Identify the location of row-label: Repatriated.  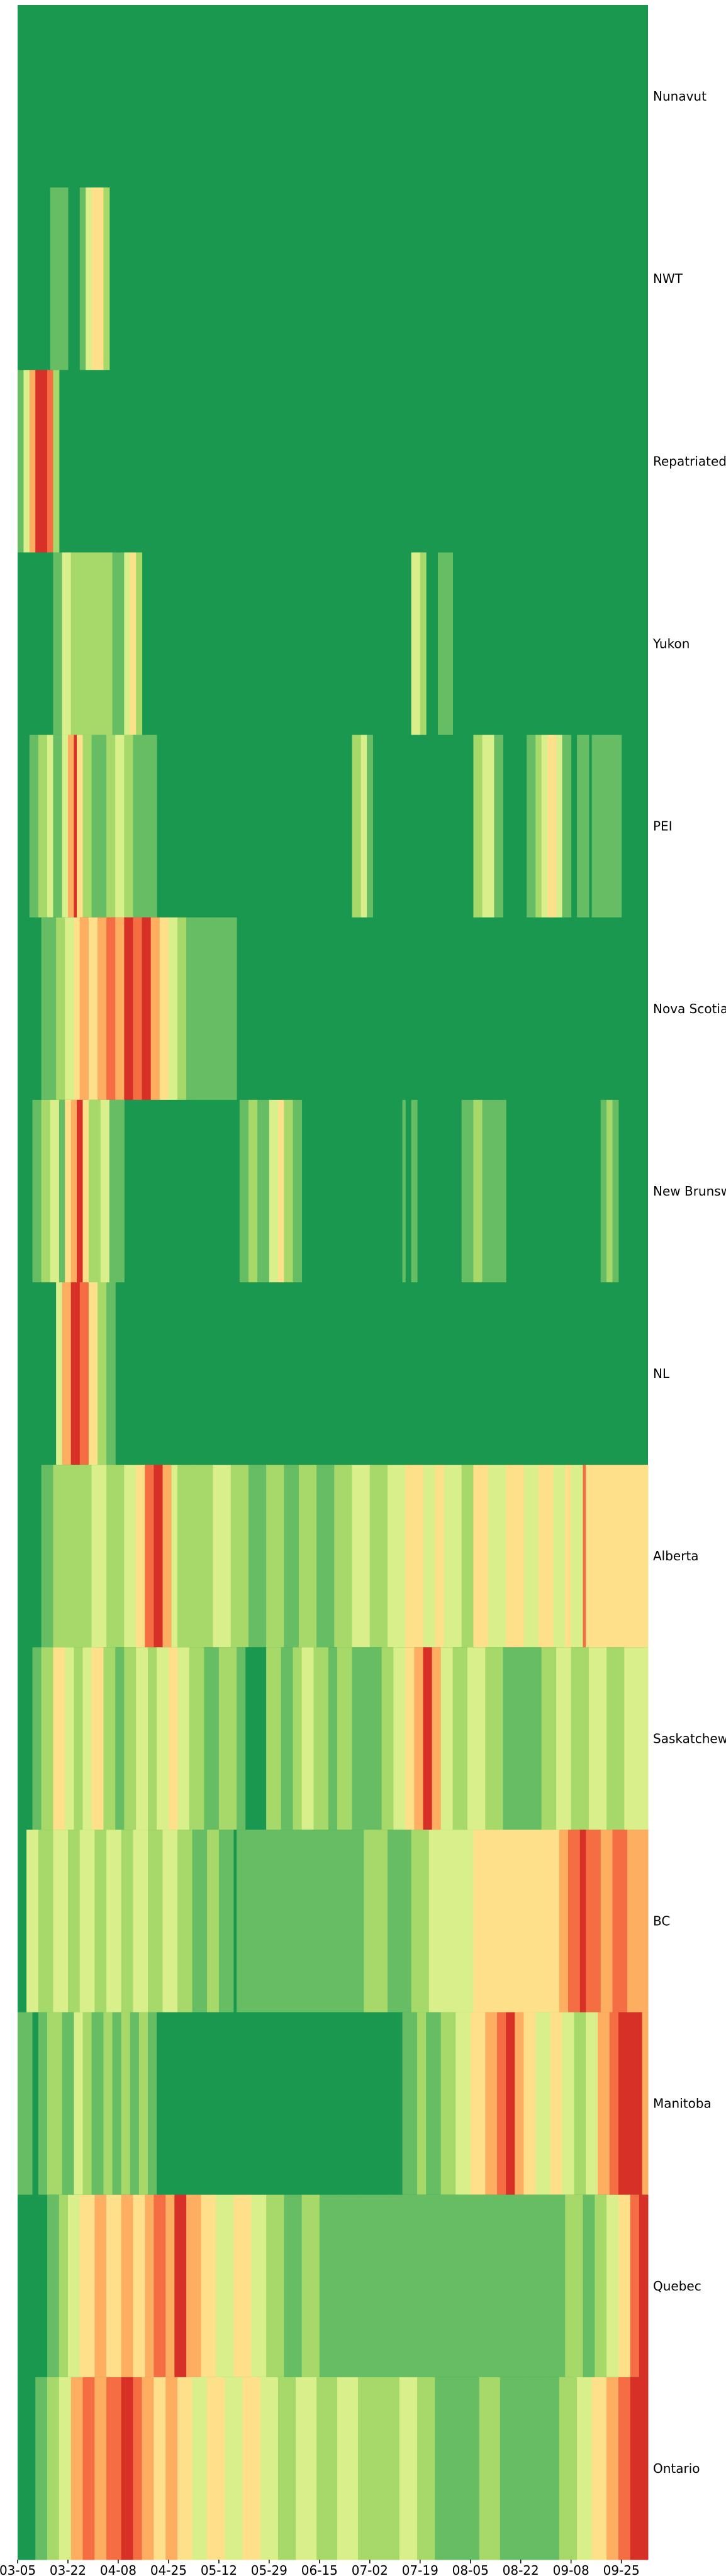
(689, 461).